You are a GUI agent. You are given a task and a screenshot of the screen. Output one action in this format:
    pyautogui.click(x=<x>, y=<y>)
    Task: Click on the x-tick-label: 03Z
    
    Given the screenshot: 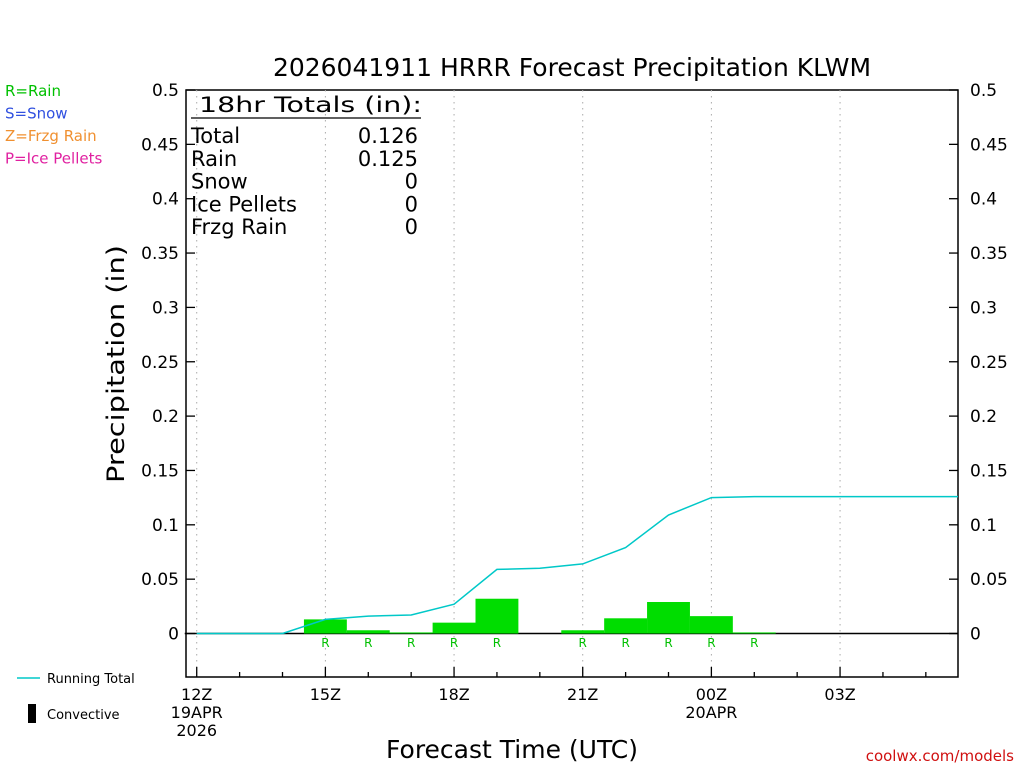 What is the action you would take?
    pyautogui.click(x=839, y=694)
    